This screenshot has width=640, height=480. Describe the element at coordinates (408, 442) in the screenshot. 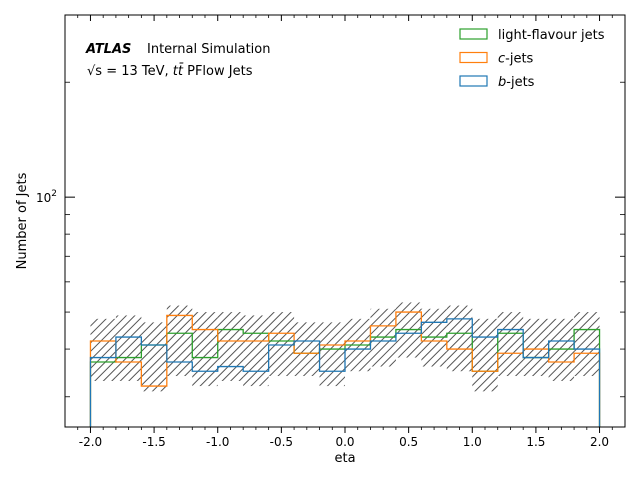

I see `x-tick-label: 0.5` at that location.